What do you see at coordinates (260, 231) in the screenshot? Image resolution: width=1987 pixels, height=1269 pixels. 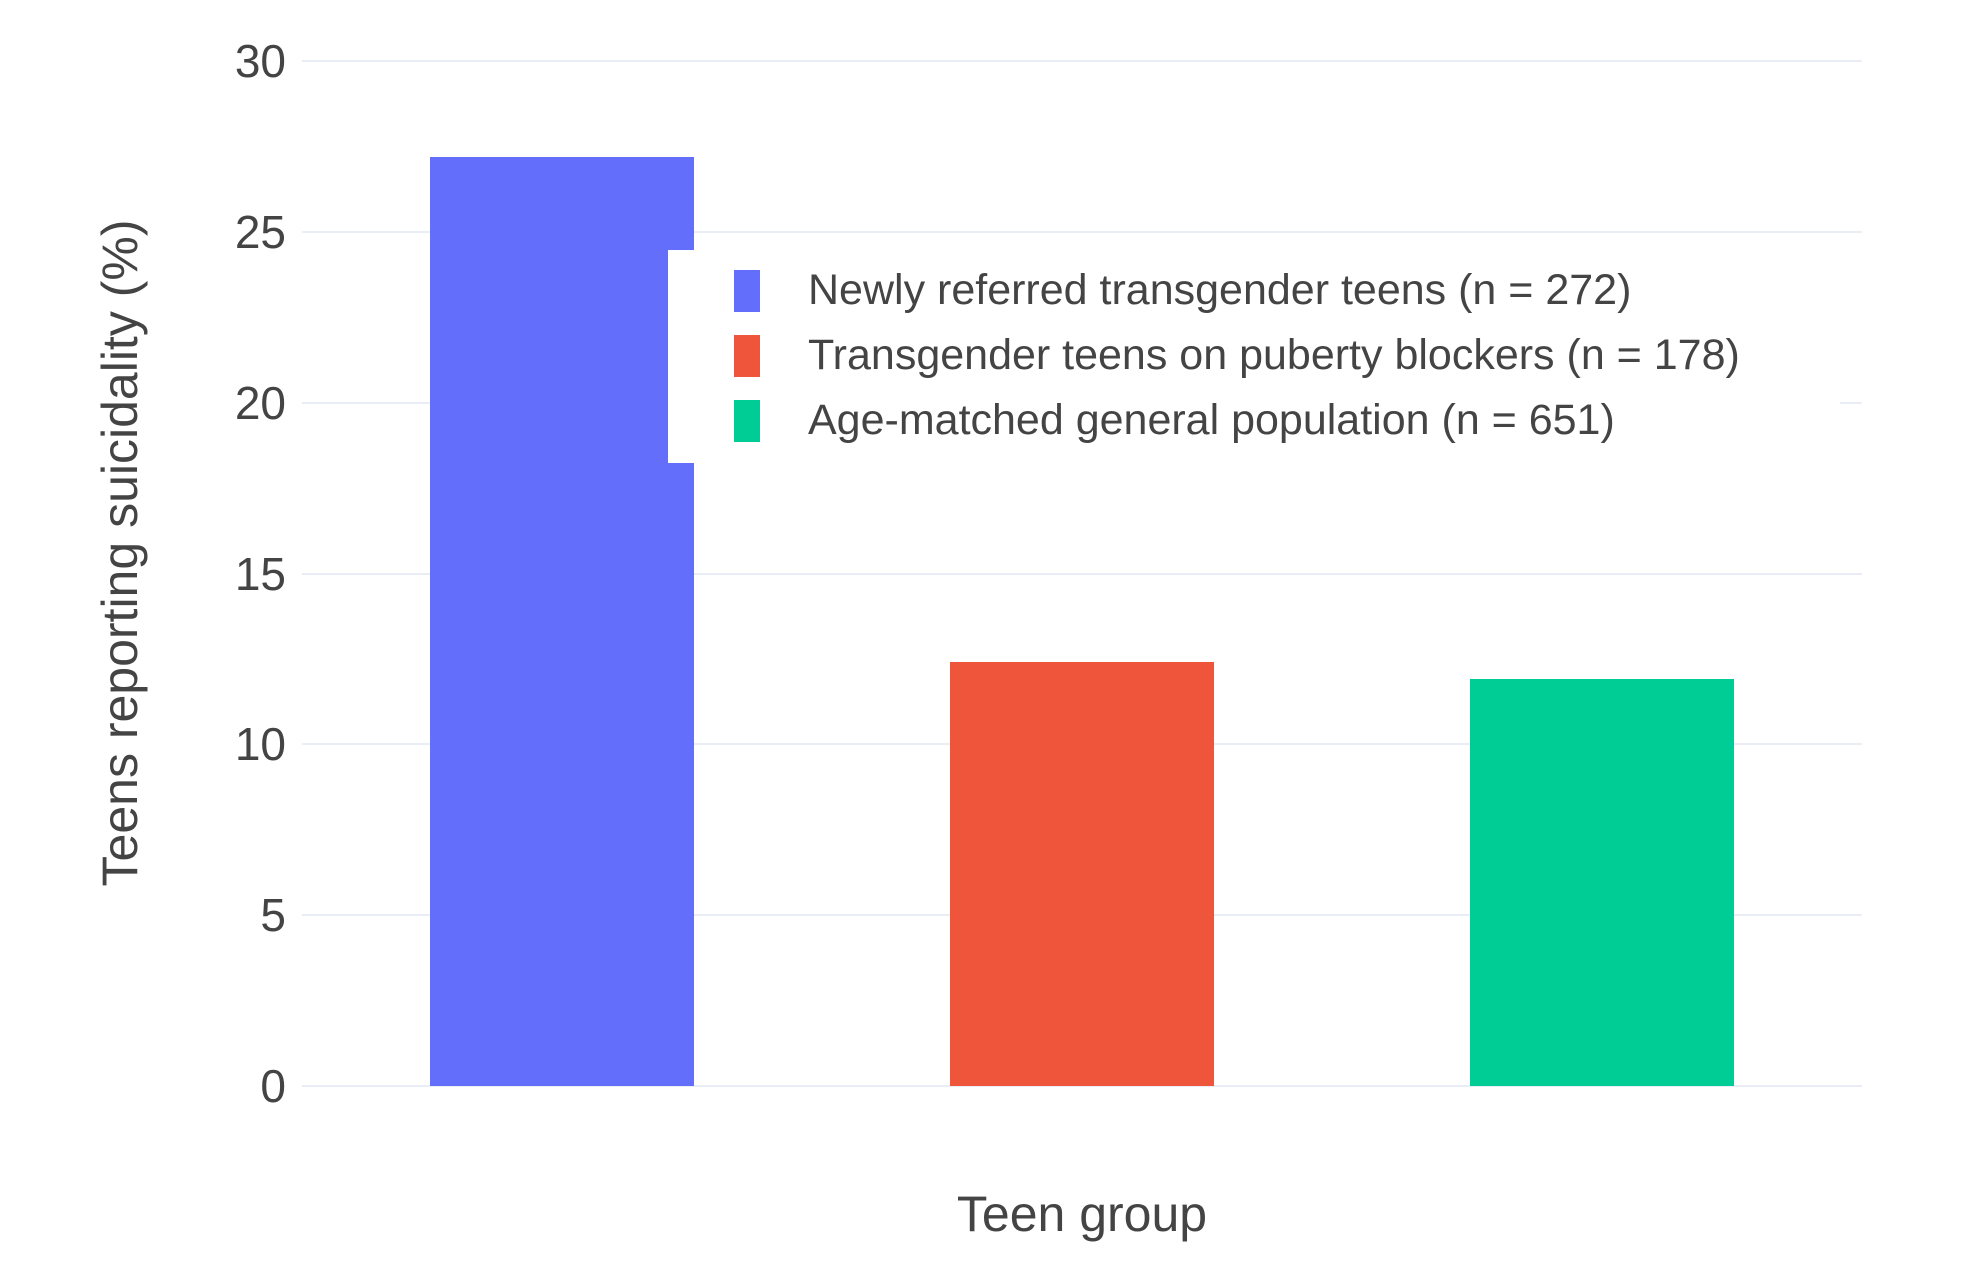 I see `y-tick-label: 25` at bounding box center [260, 231].